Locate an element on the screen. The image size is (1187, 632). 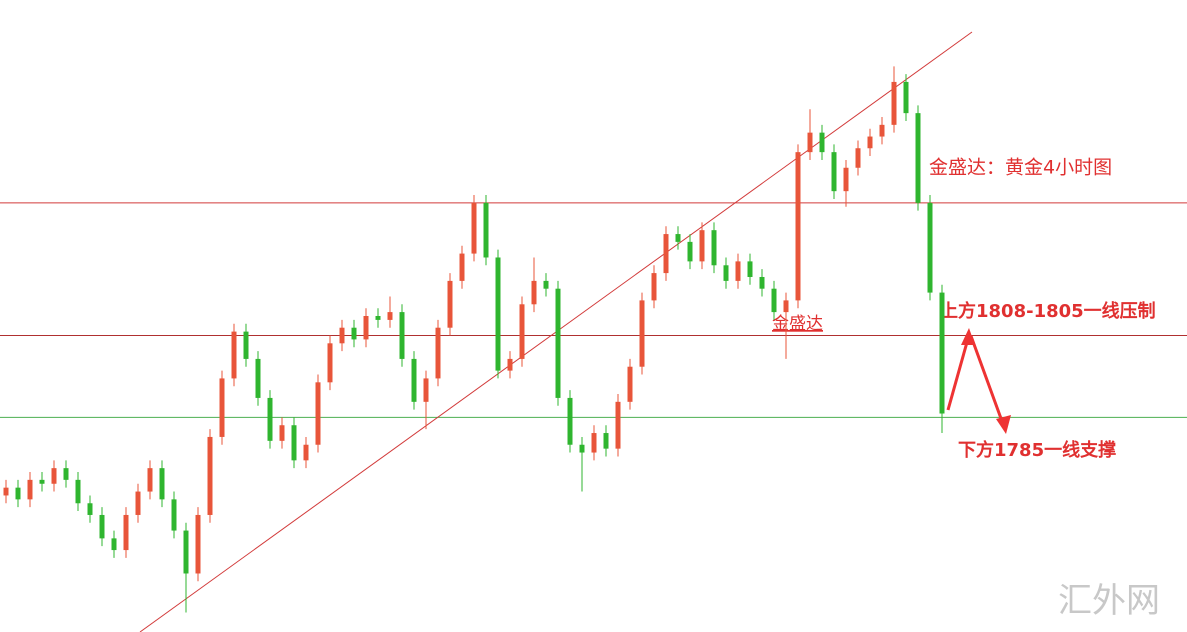
arrow-down is located at coordinates (987, 380).